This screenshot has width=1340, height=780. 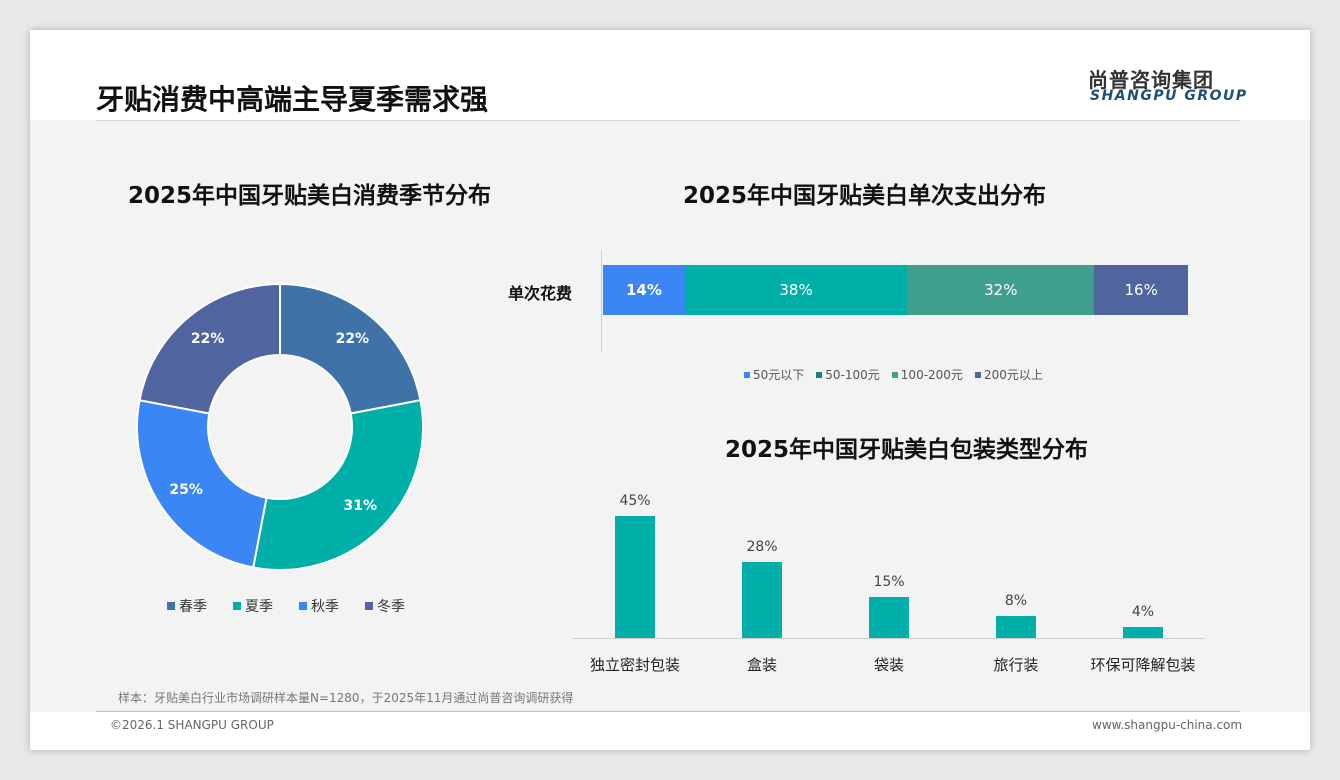 I want to click on stacked-segment: 16%, so click(x=1141, y=290).